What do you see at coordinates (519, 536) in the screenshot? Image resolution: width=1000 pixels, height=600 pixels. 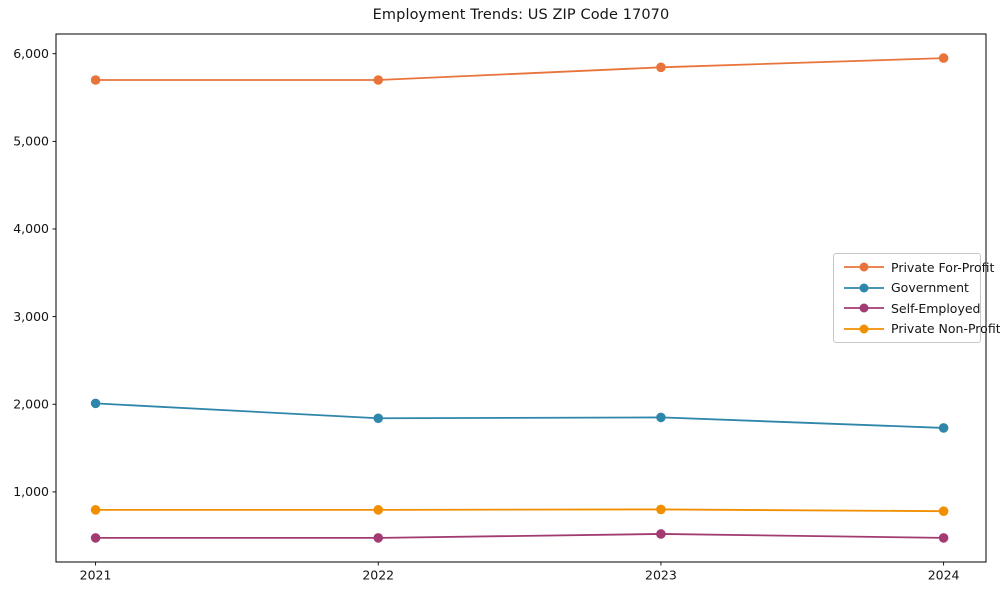 I see `series-line-self-employed` at bounding box center [519, 536].